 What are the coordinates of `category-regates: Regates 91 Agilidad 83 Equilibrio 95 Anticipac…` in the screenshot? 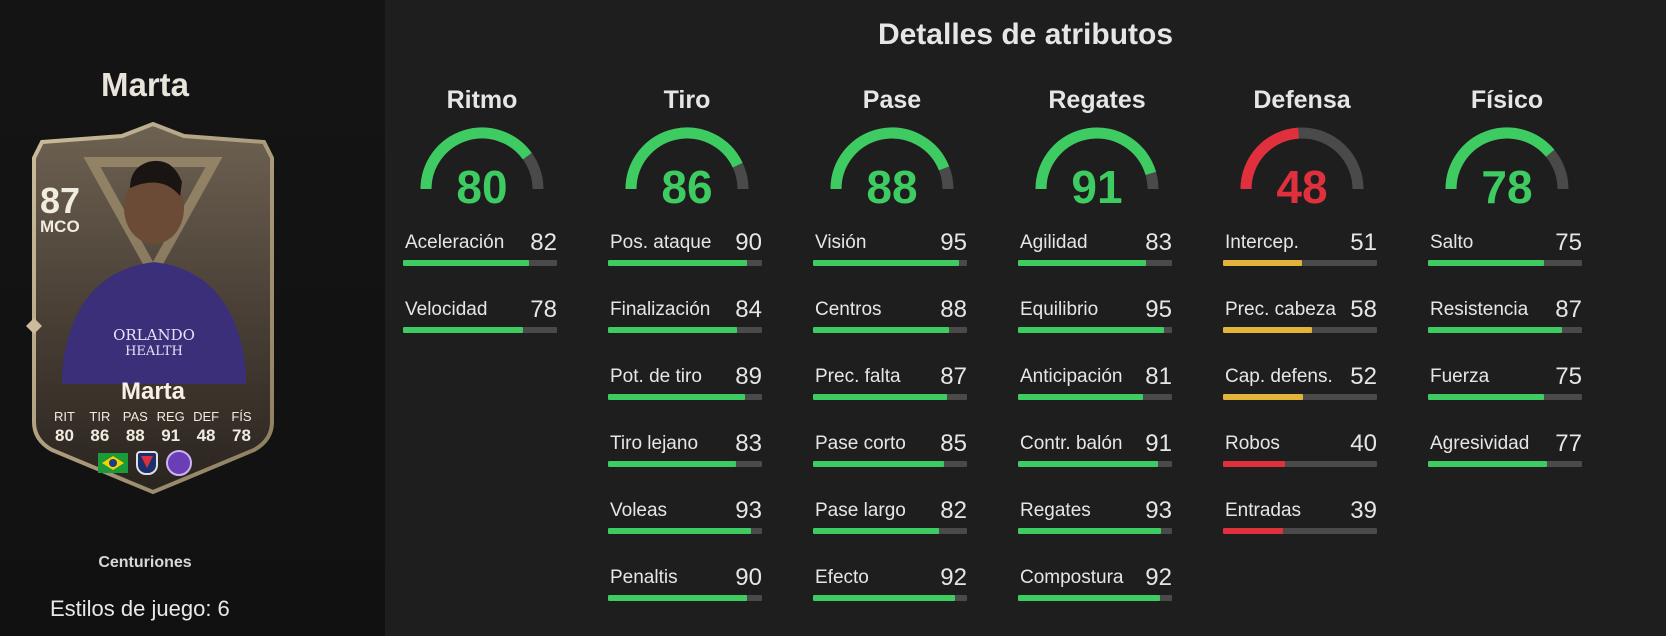 It's located at (1097, 343).